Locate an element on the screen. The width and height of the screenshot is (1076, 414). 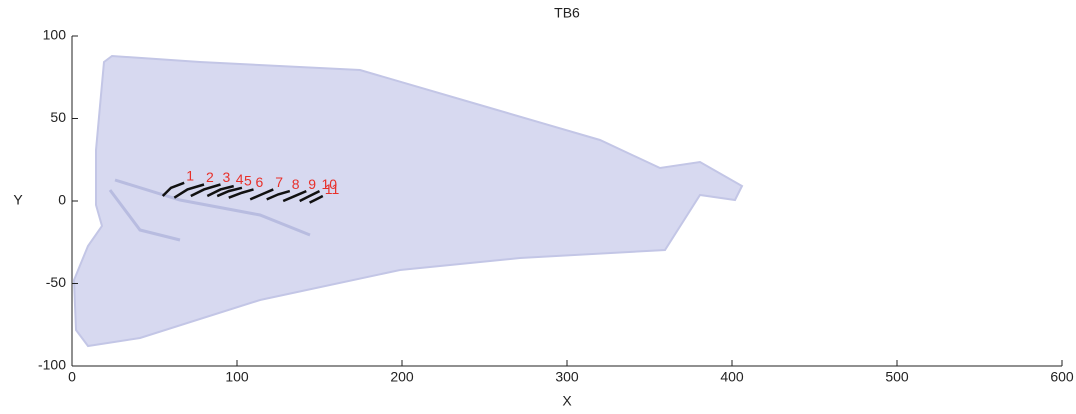
track-label: 7 is located at coordinates (279, 182).